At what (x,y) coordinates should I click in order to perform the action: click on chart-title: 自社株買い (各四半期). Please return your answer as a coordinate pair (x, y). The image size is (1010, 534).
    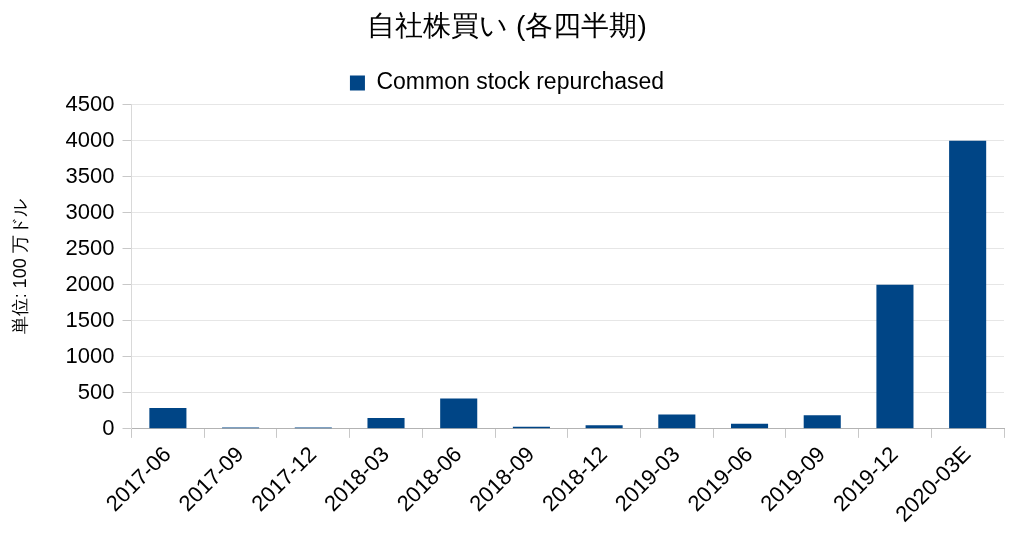
    Looking at the image, I should click on (507, 25).